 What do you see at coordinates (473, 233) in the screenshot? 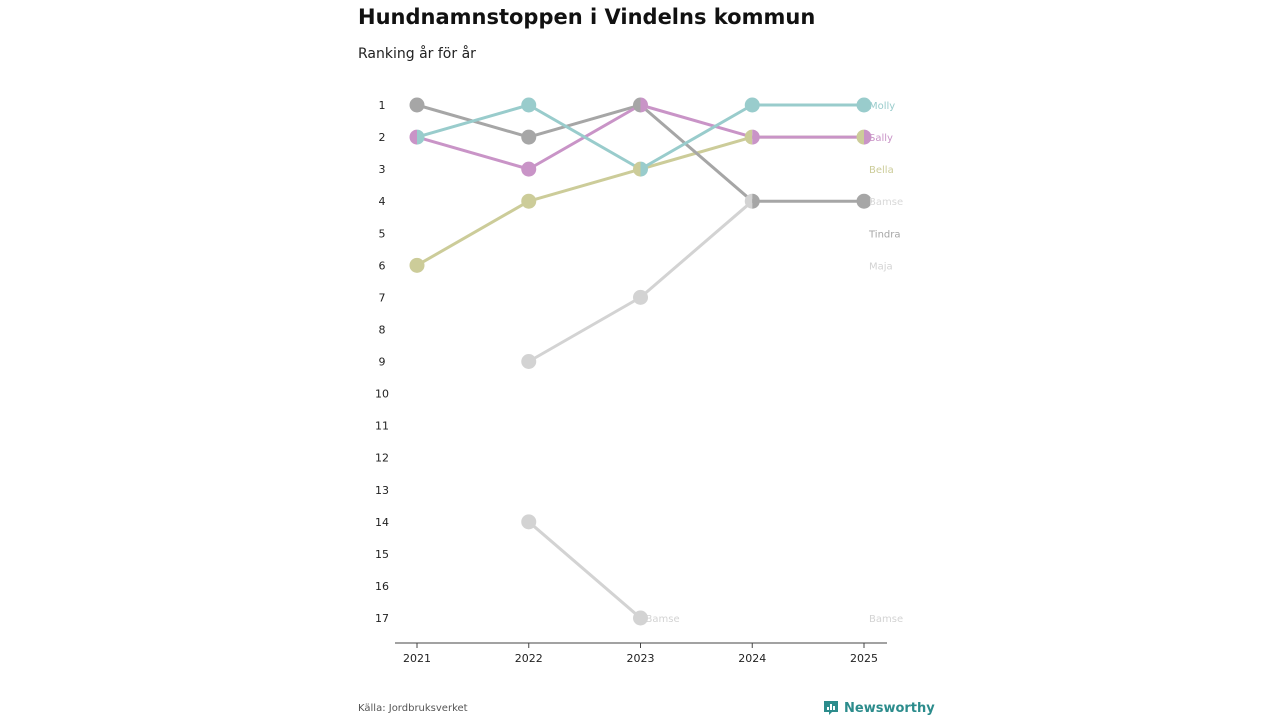
I see `line-bella-2021` at bounding box center [473, 233].